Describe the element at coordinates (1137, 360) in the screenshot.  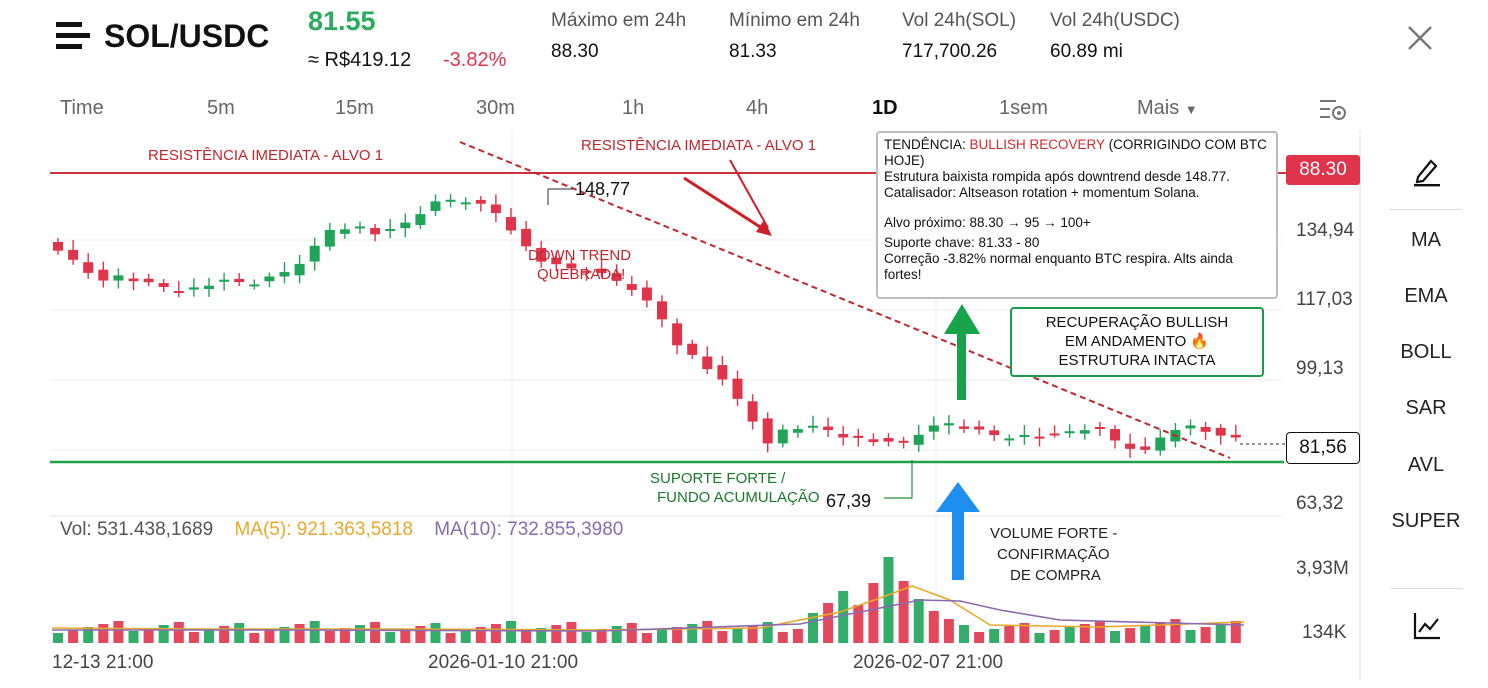
I see `recovery-line-3: ESTRUTURA INTACTA` at that location.